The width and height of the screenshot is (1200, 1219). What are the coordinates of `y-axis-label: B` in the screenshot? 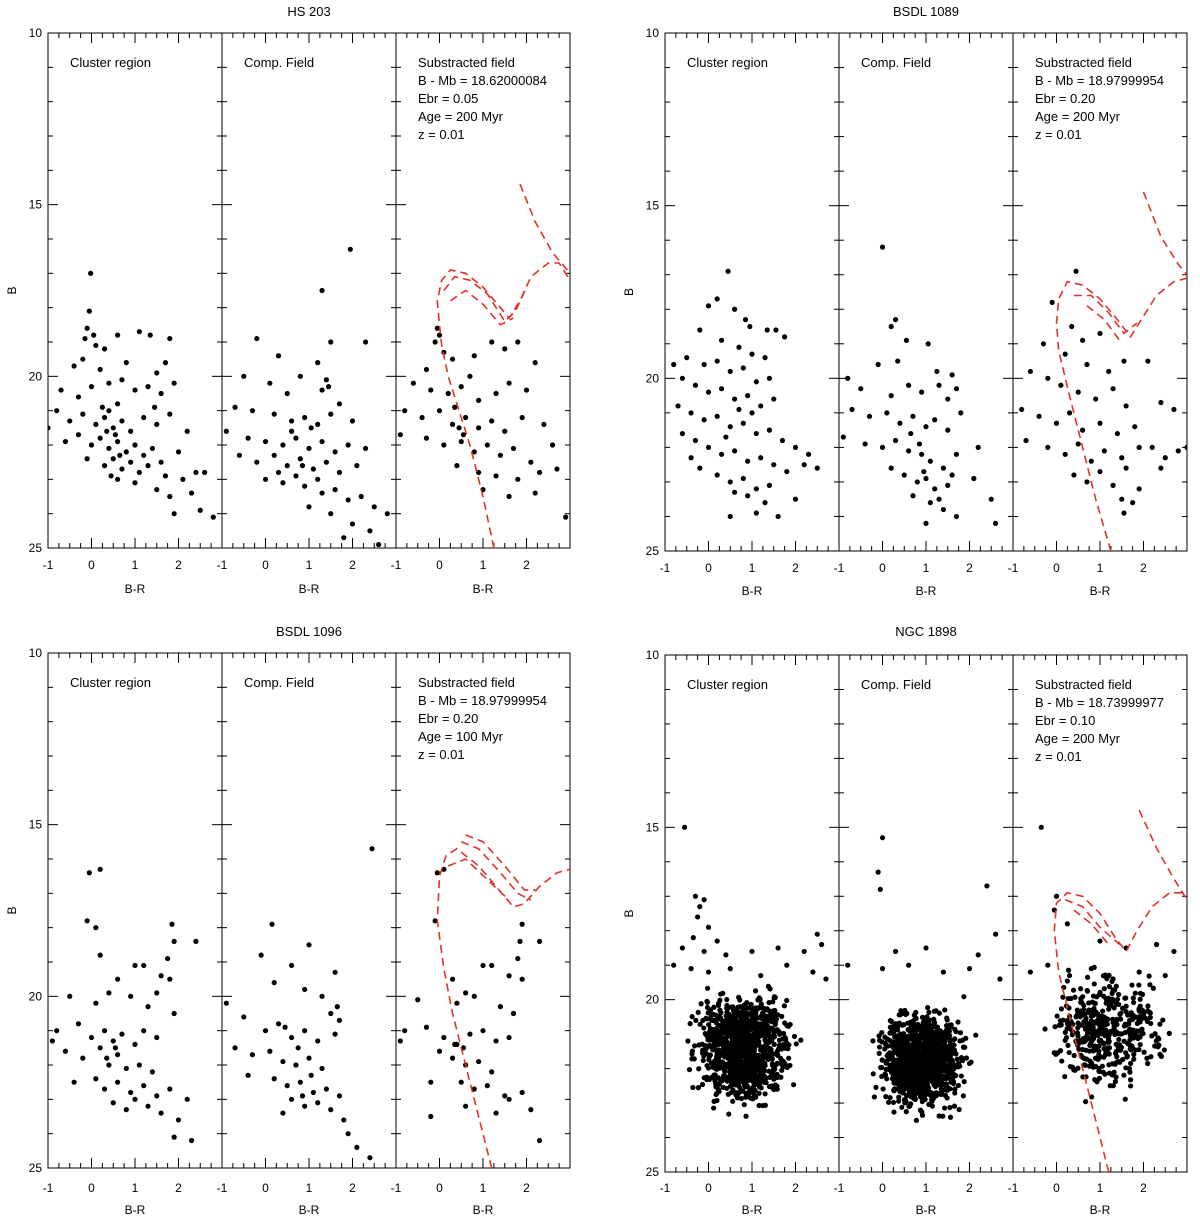 It's located at (629, 292).